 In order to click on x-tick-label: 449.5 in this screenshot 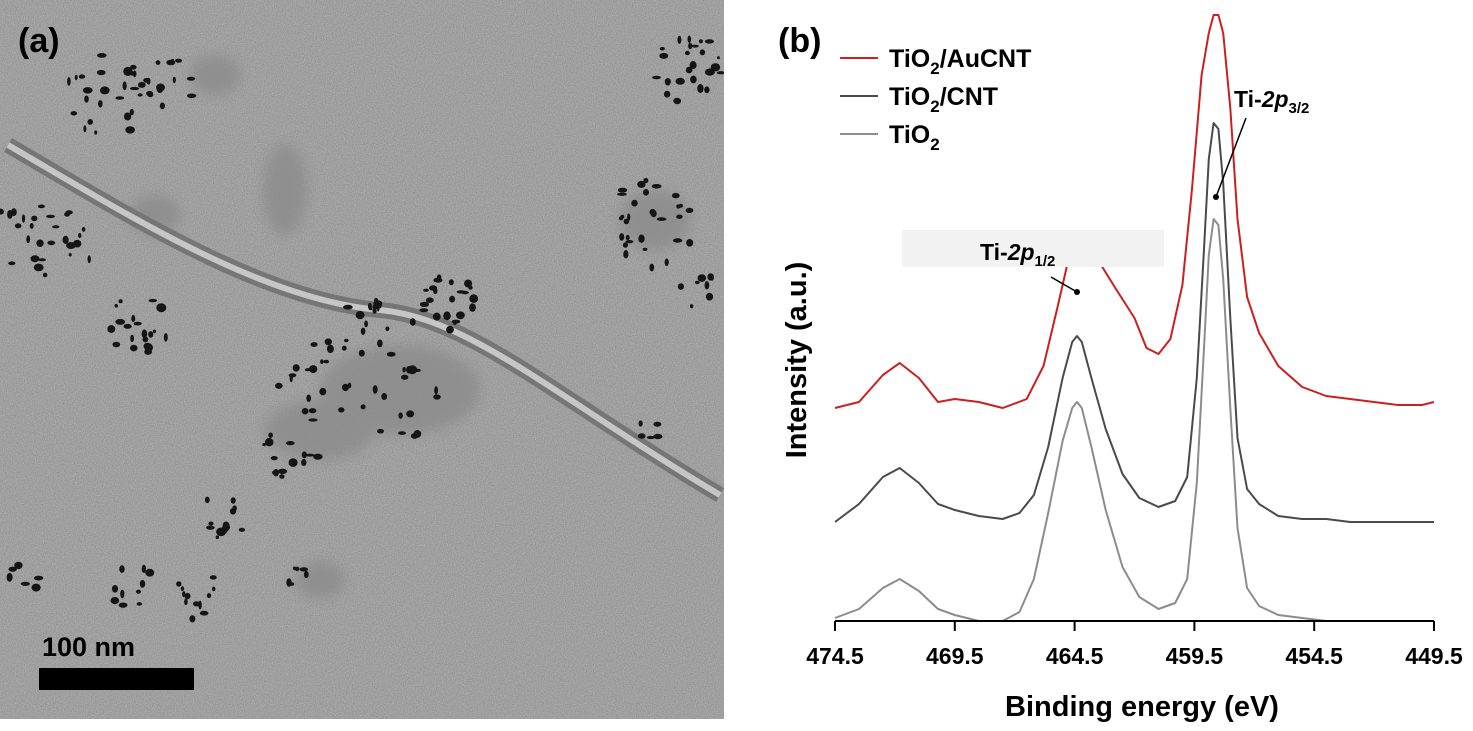, I will do `click(1434, 656)`.